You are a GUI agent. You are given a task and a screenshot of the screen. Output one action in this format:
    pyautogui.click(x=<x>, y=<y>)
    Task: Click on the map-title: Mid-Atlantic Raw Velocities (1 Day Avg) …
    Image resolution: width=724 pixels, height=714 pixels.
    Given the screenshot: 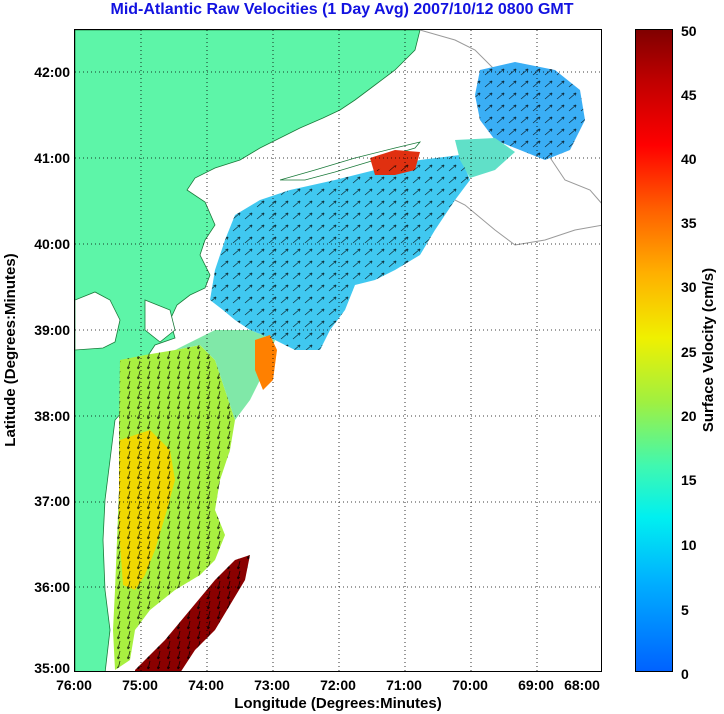 What is the action you would take?
    pyautogui.click(x=342, y=9)
    